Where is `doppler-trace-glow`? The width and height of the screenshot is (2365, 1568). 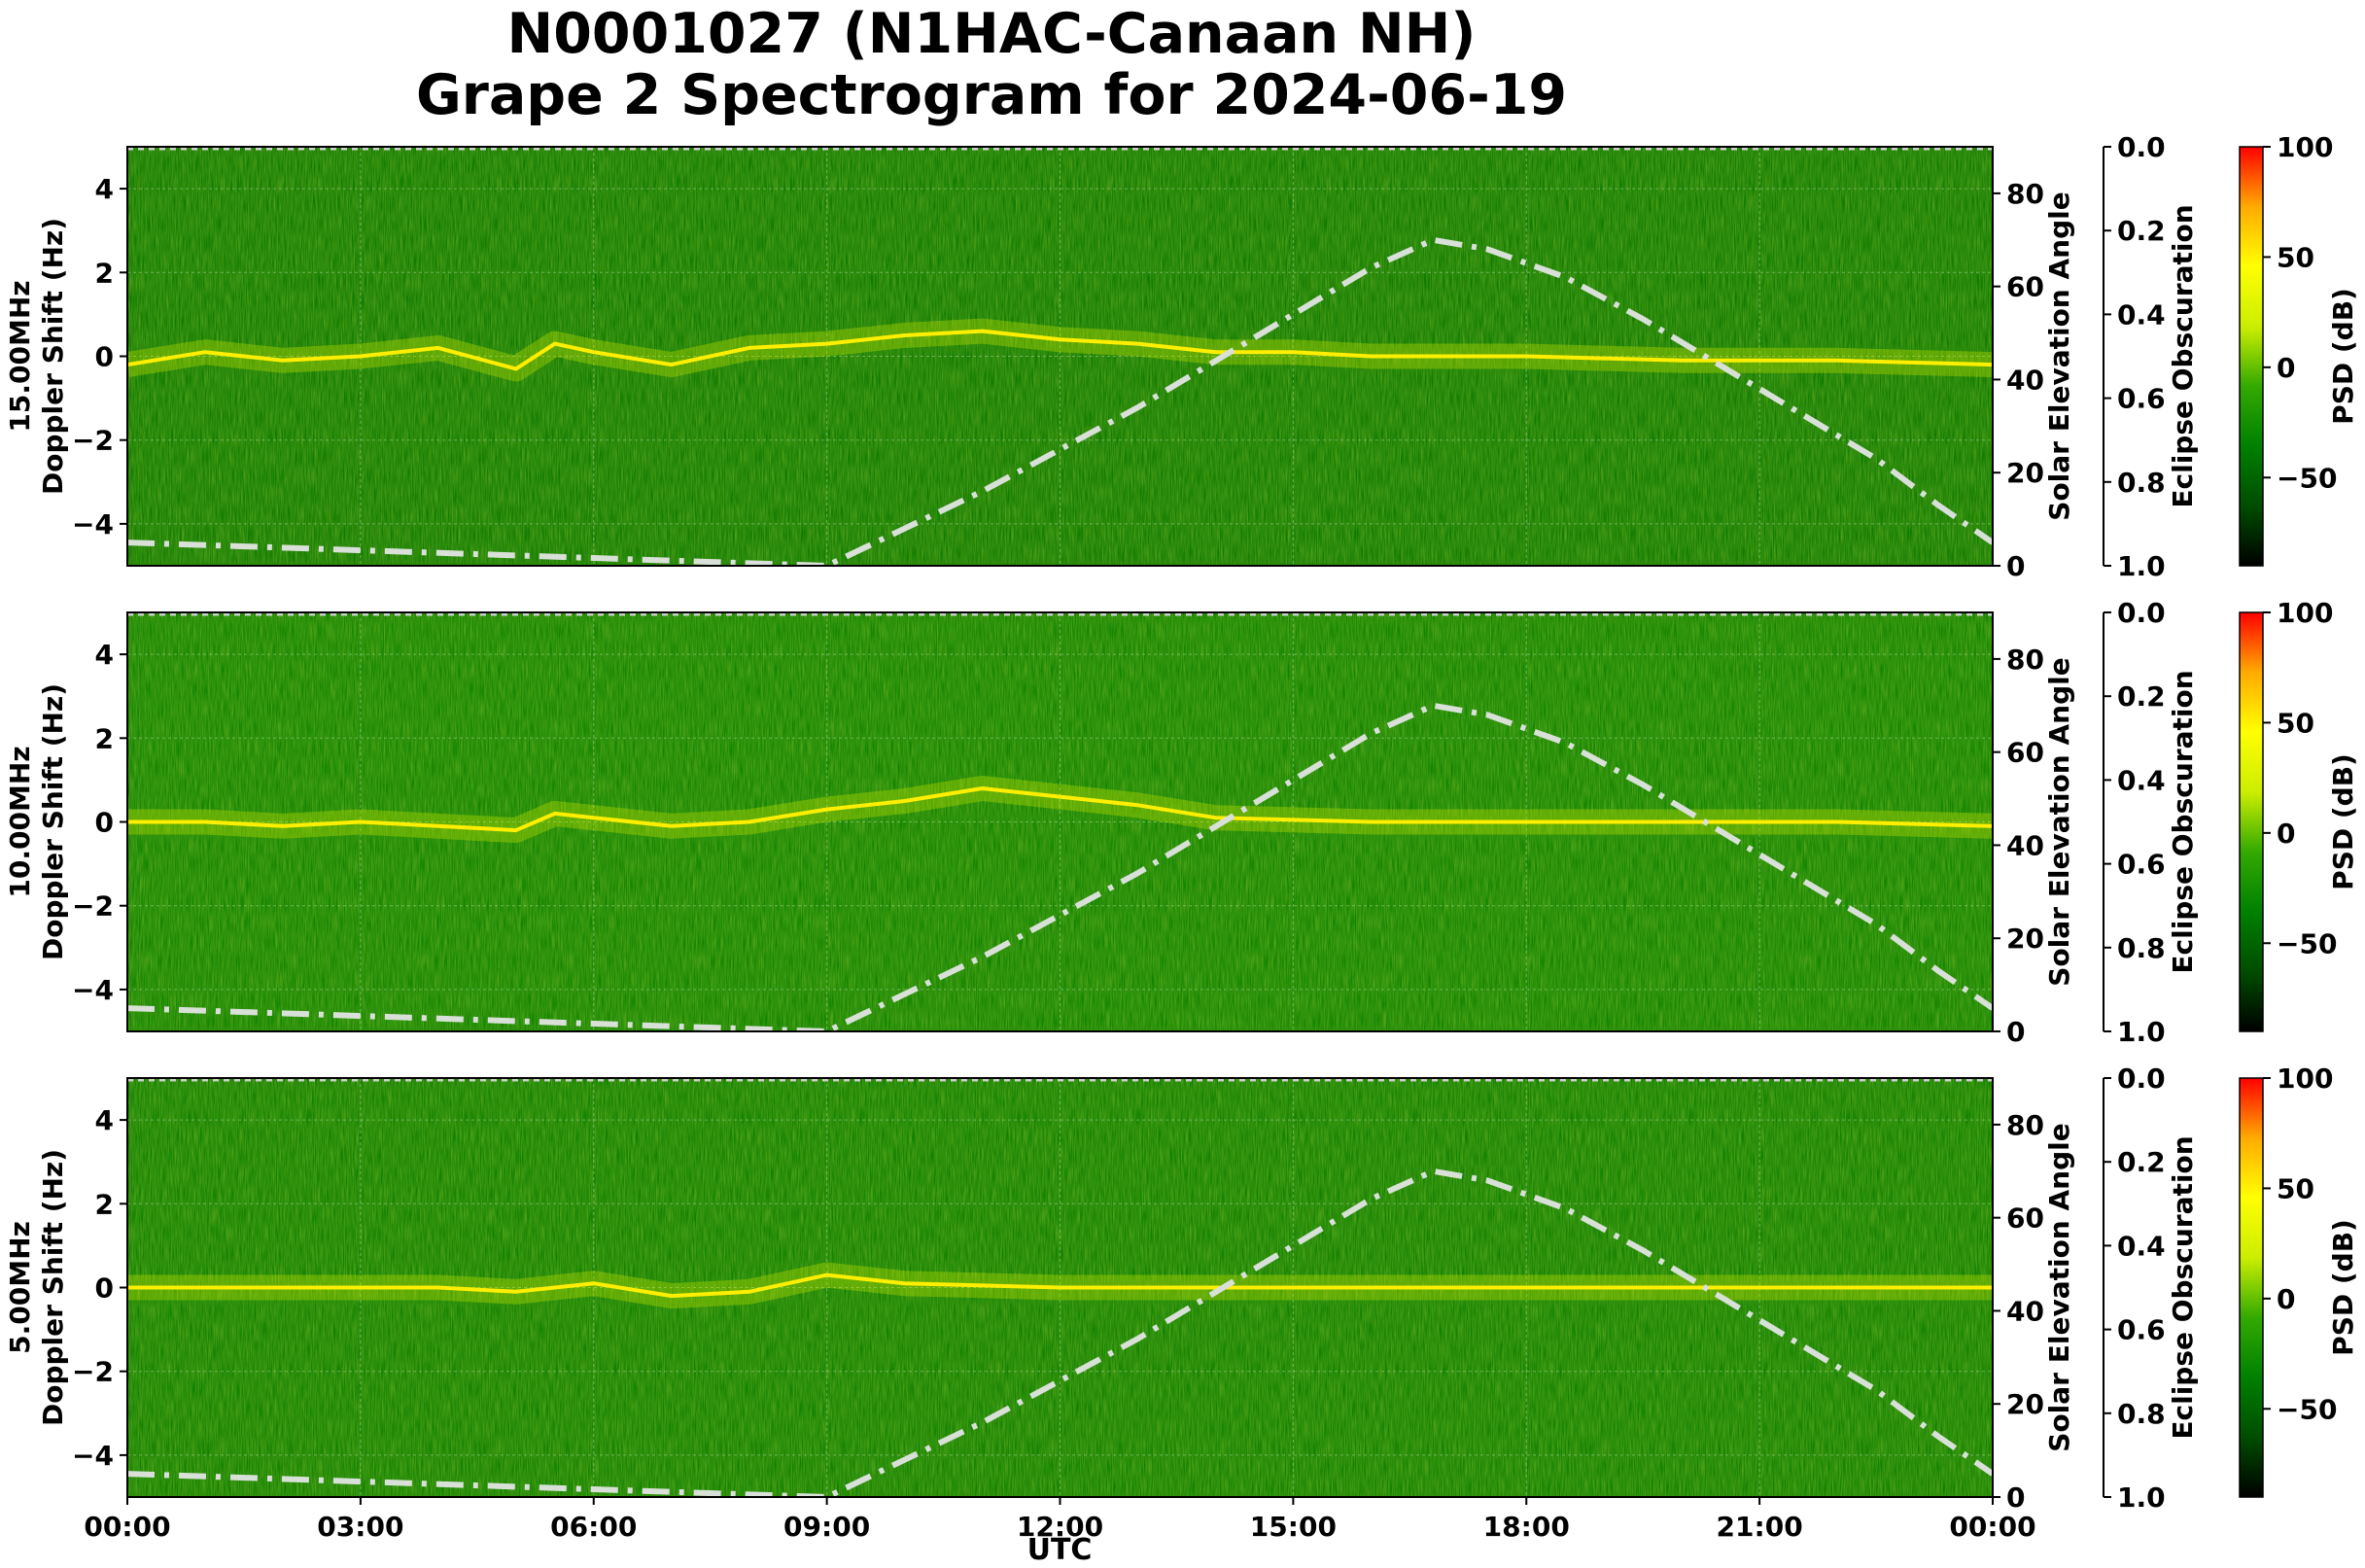
doppler-trace-glow is located at coordinates (1060, 1285).